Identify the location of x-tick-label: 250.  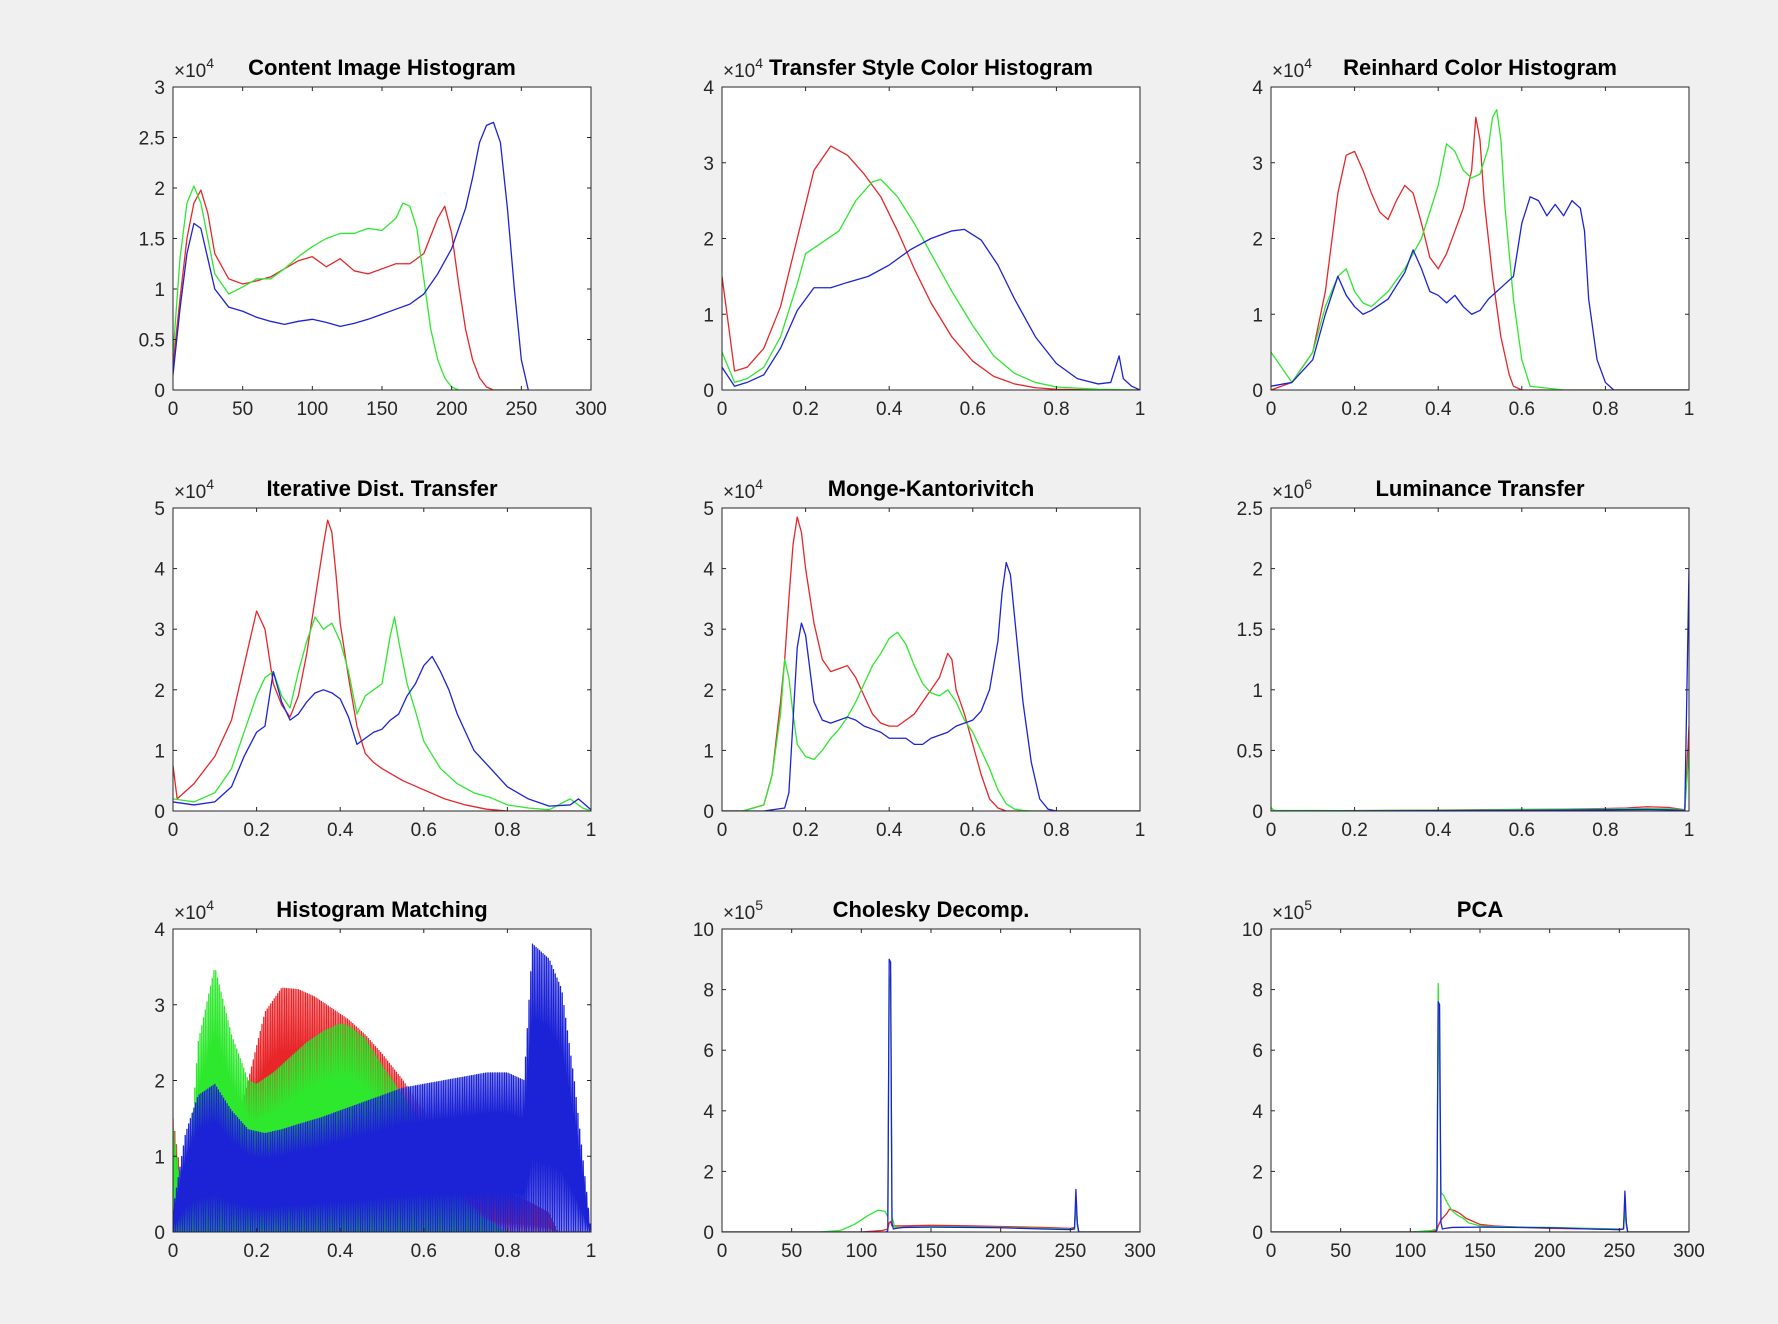
(1619, 1251).